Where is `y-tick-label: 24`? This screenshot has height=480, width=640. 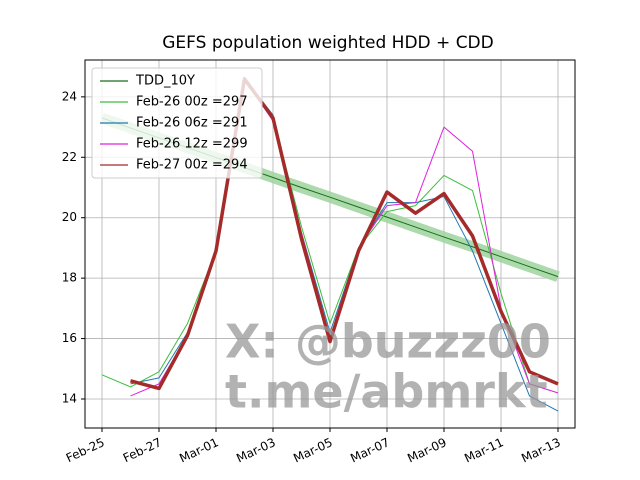 y-tick-label: 24 is located at coordinates (69, 96).